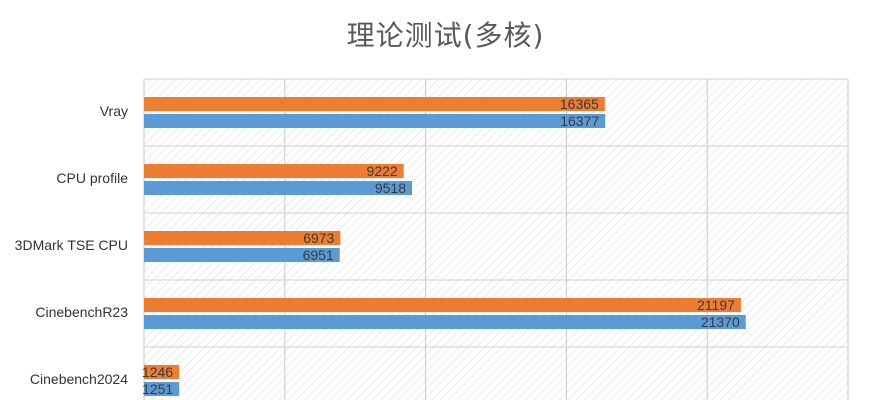  I want to click on category-label: 3DMark TSE CPU, so click(71, 245).